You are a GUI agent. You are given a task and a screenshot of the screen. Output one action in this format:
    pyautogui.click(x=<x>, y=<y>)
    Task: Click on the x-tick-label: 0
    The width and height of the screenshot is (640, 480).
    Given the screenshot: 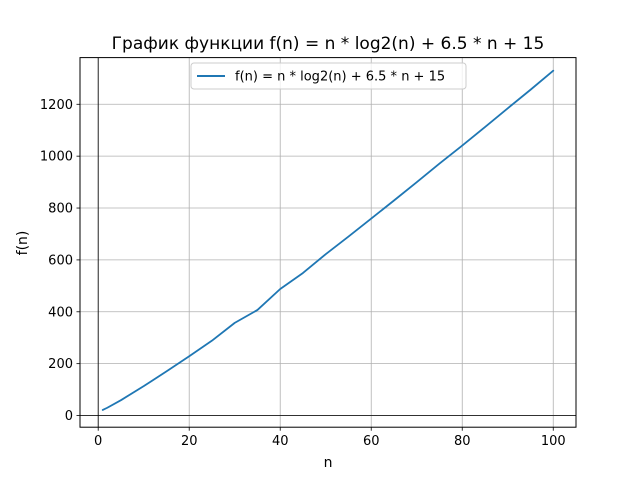 What is the action you would take?
    pyautogui.click(x=98, y=441)
    